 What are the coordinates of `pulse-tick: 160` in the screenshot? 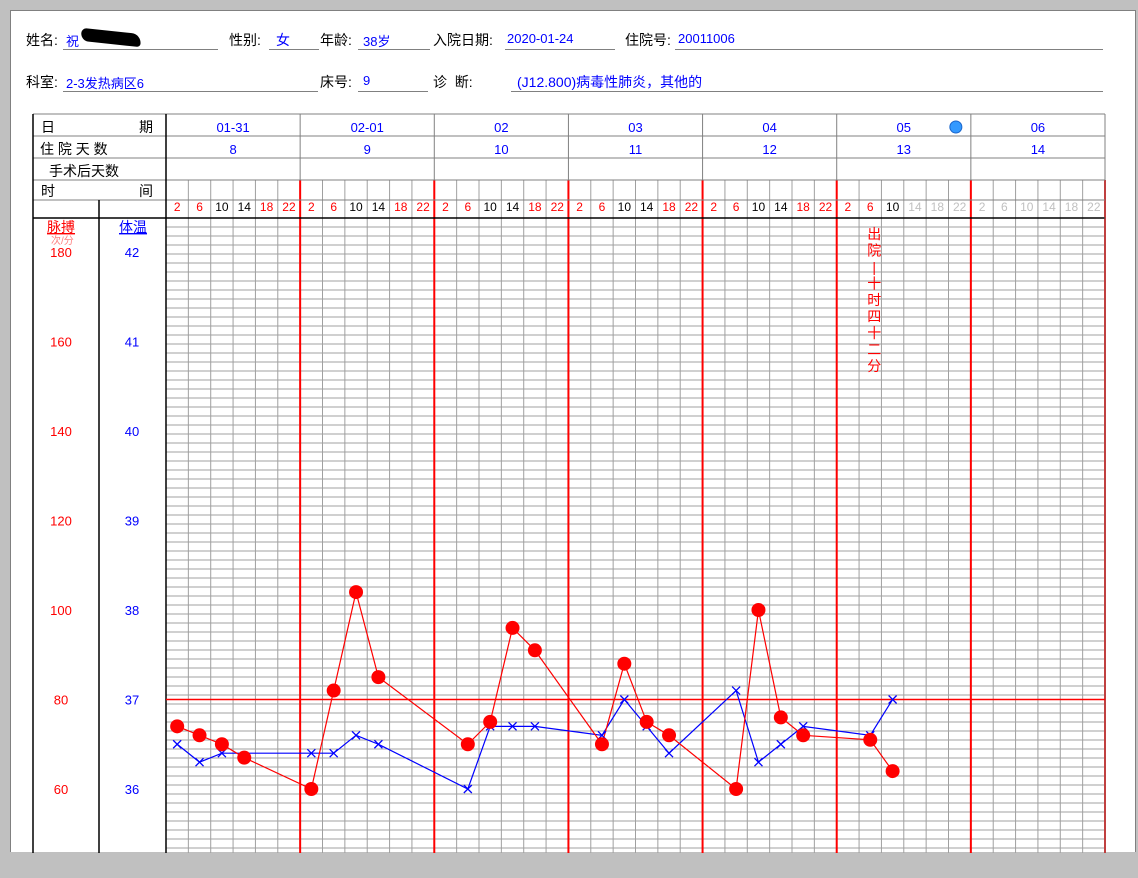 It's located at (61, 342).